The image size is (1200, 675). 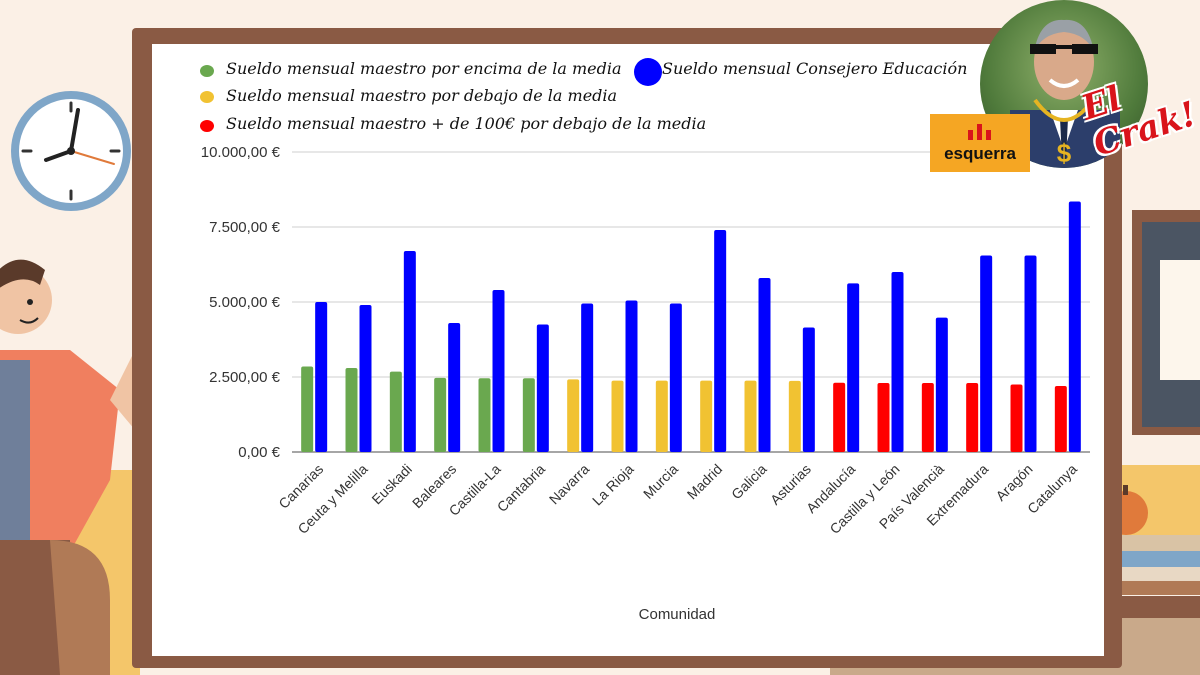 What do you see at coordinates (207, 97) in the screenshot?
I see `legend-yellow-dot` at bounding box center [207, 97].